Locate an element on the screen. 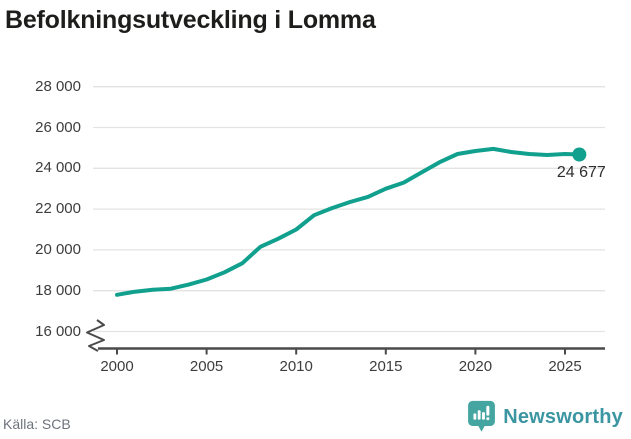  chart-title: Befolkningsutveckling i Lomma is located at coordinates (190, 20).